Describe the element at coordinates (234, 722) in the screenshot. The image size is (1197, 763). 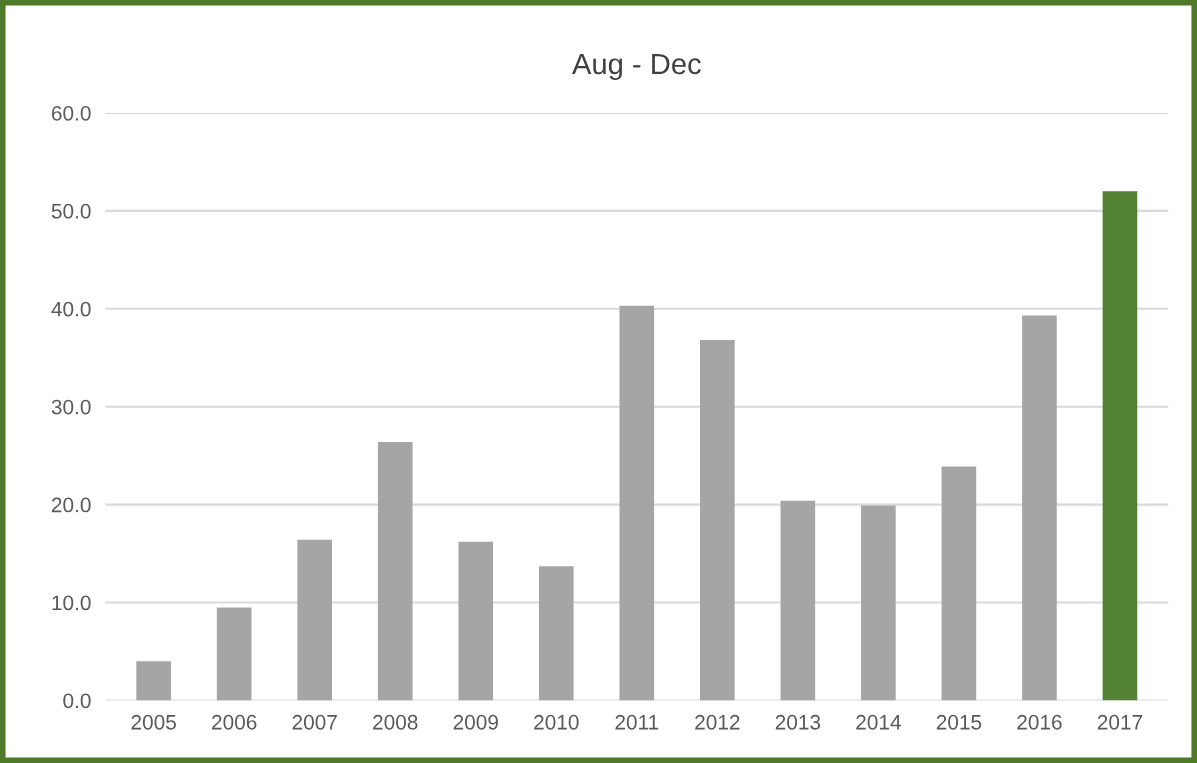
I see `x-tick-label: 2006` at that location.